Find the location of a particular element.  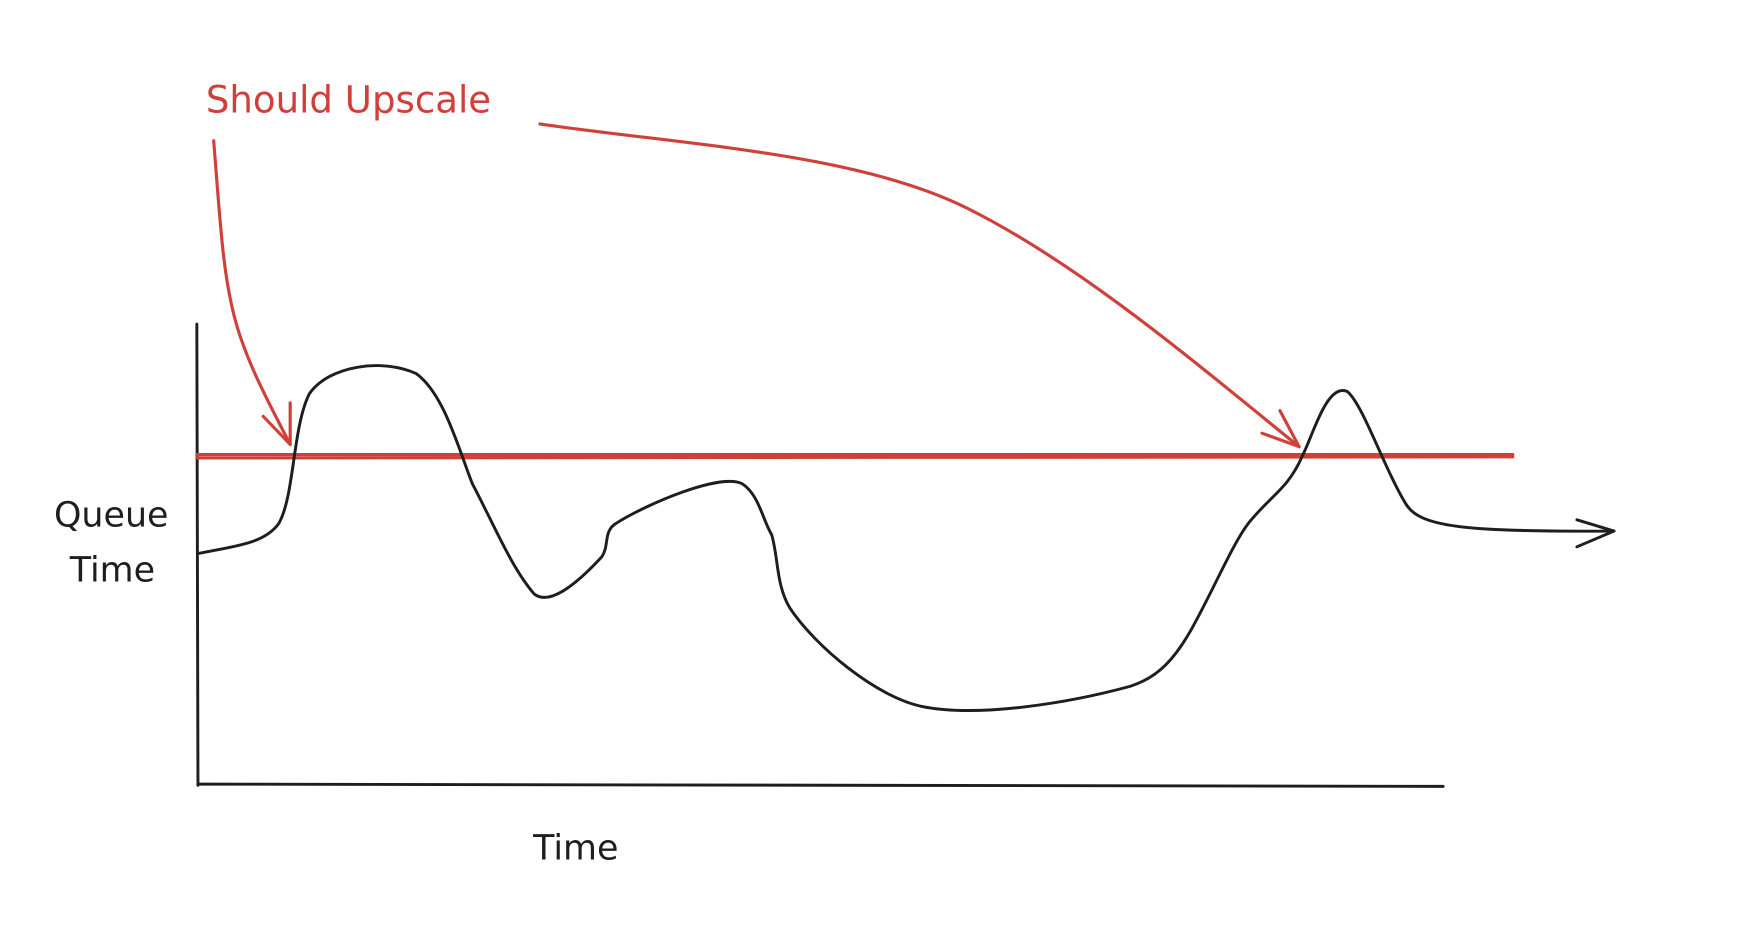

x-axis-label: Time is located at coordinates (575, 848).